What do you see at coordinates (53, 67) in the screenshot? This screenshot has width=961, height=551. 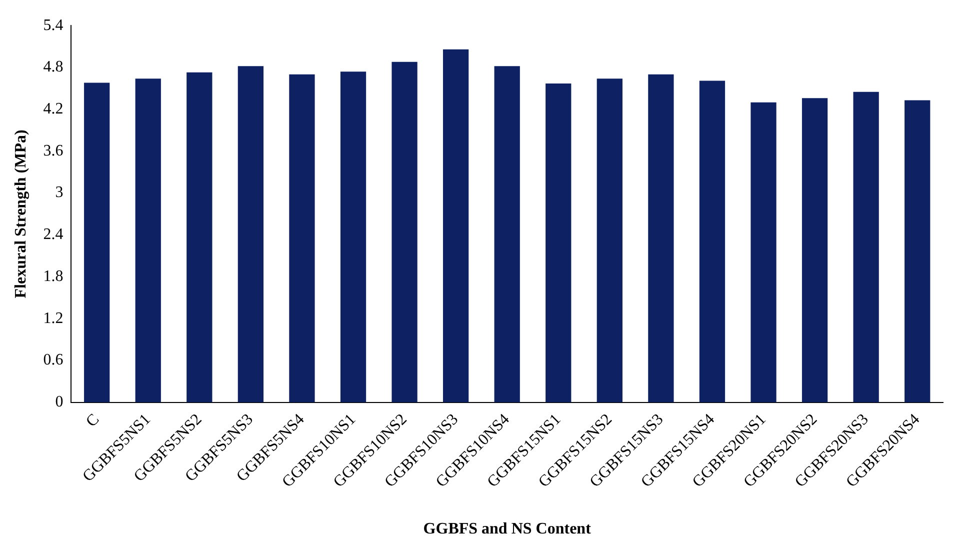 I see `y-tick-label: 4.8` at bounding box center [53, 67].